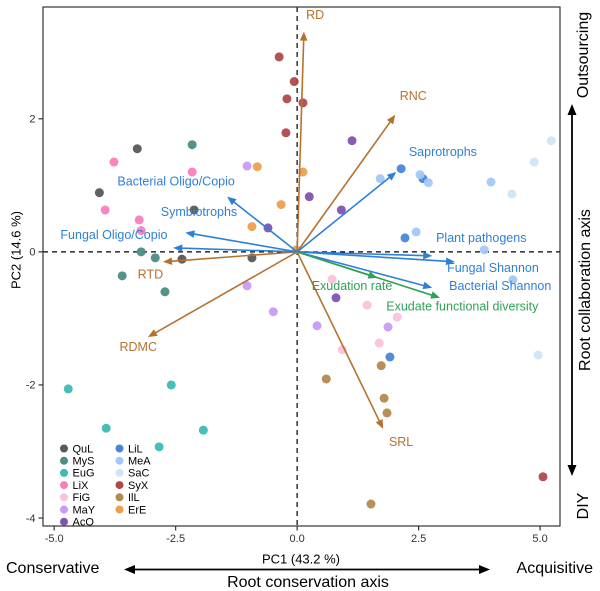 Image resolution: width=600 pixels, height=591 pixels. Describe the element at coordinates (244, 242) in the screenshot. I see `loading-arrow-symbiotrophs-shaft` at that location.